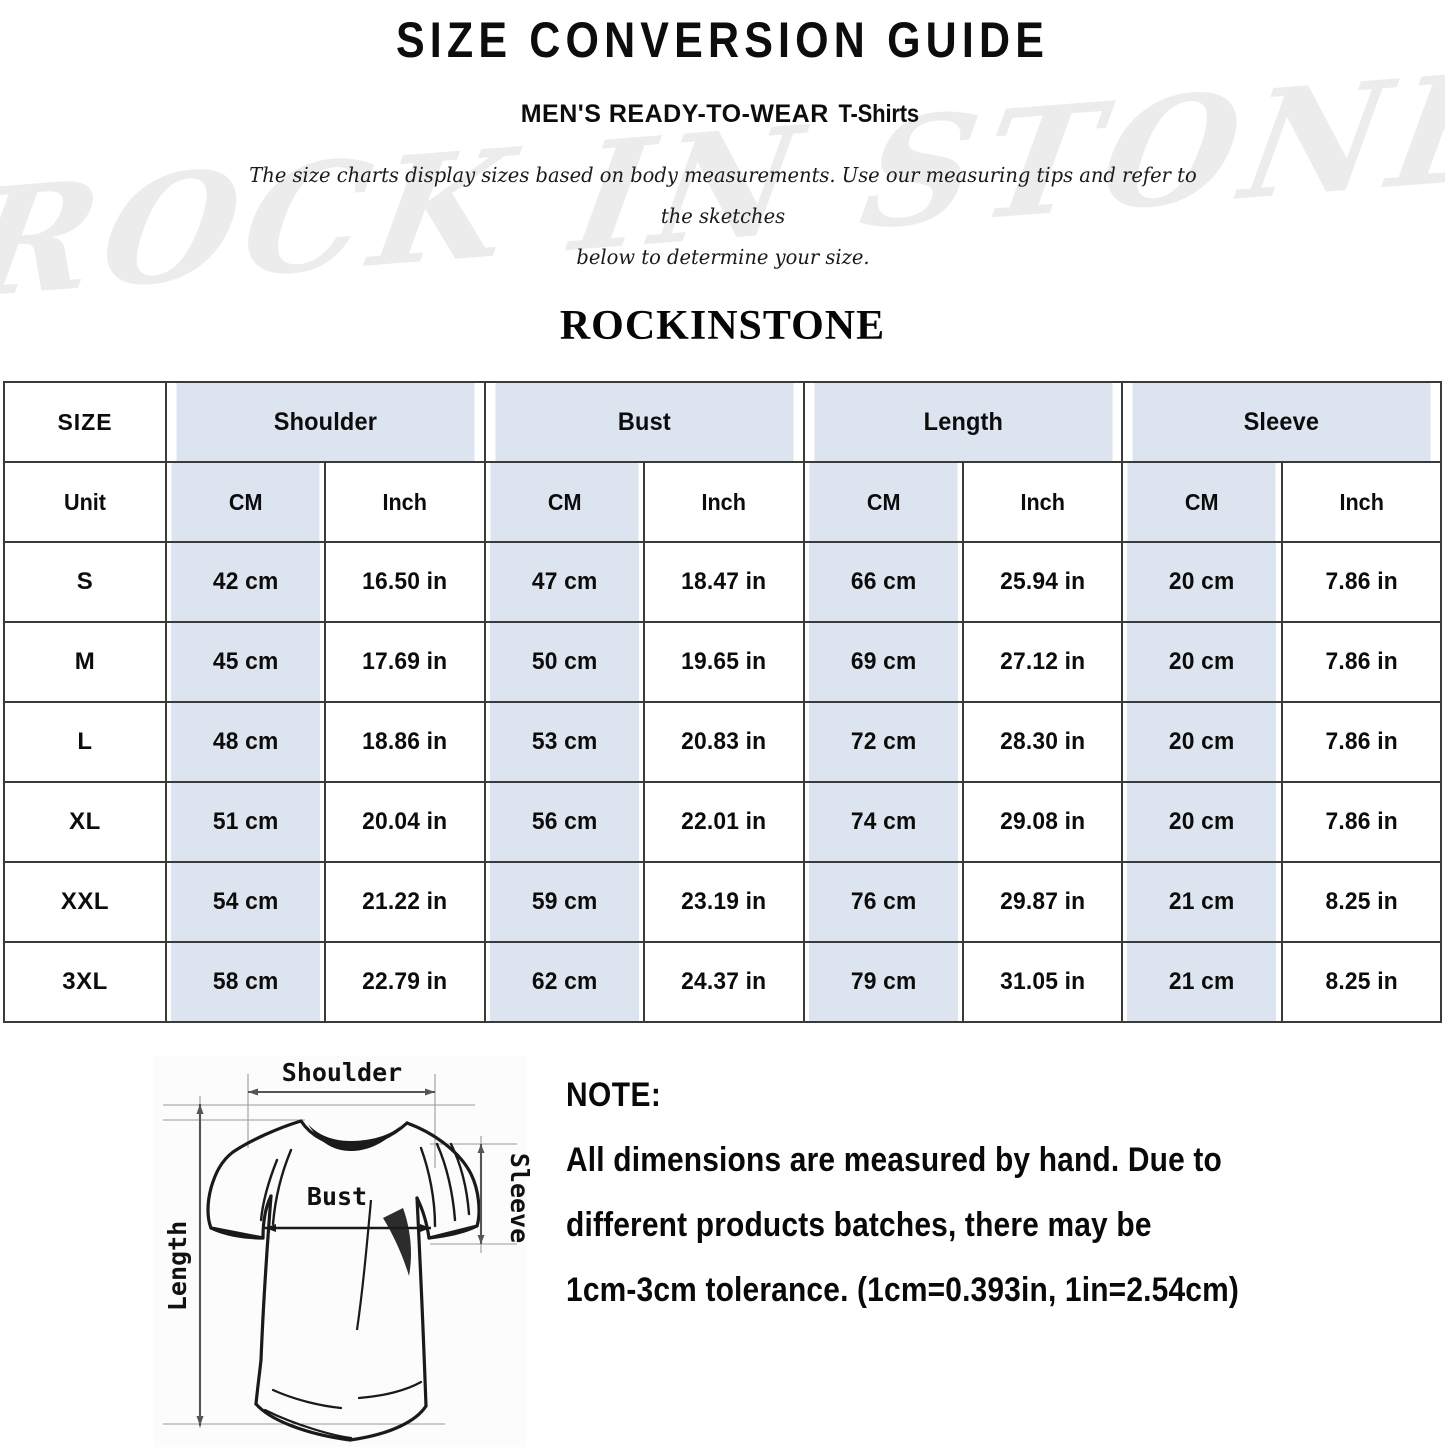 Image resolution: width=1445 pixels, height=1447 pixels. I want to click on unit-bust-cm: CM, so click(564, 502).